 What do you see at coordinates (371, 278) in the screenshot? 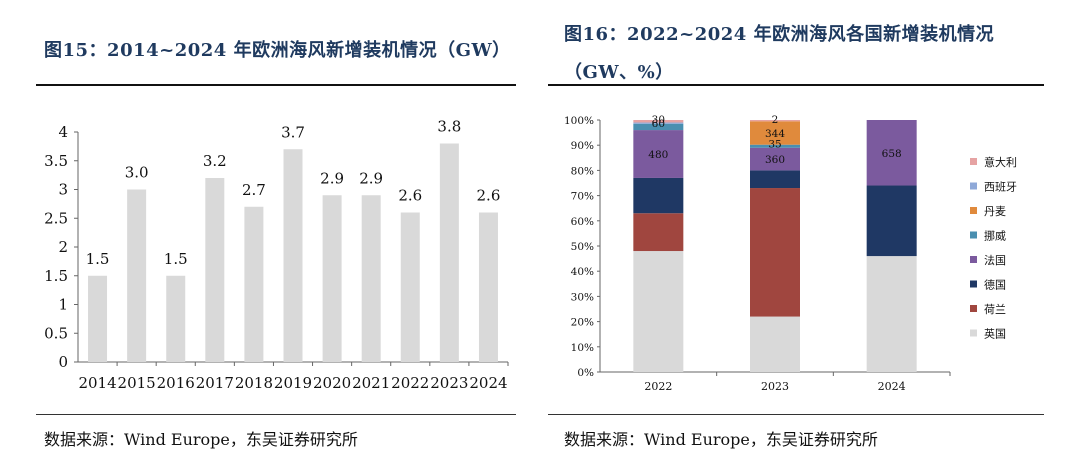
I see `bar-2021` at bounding box center [371, 278].